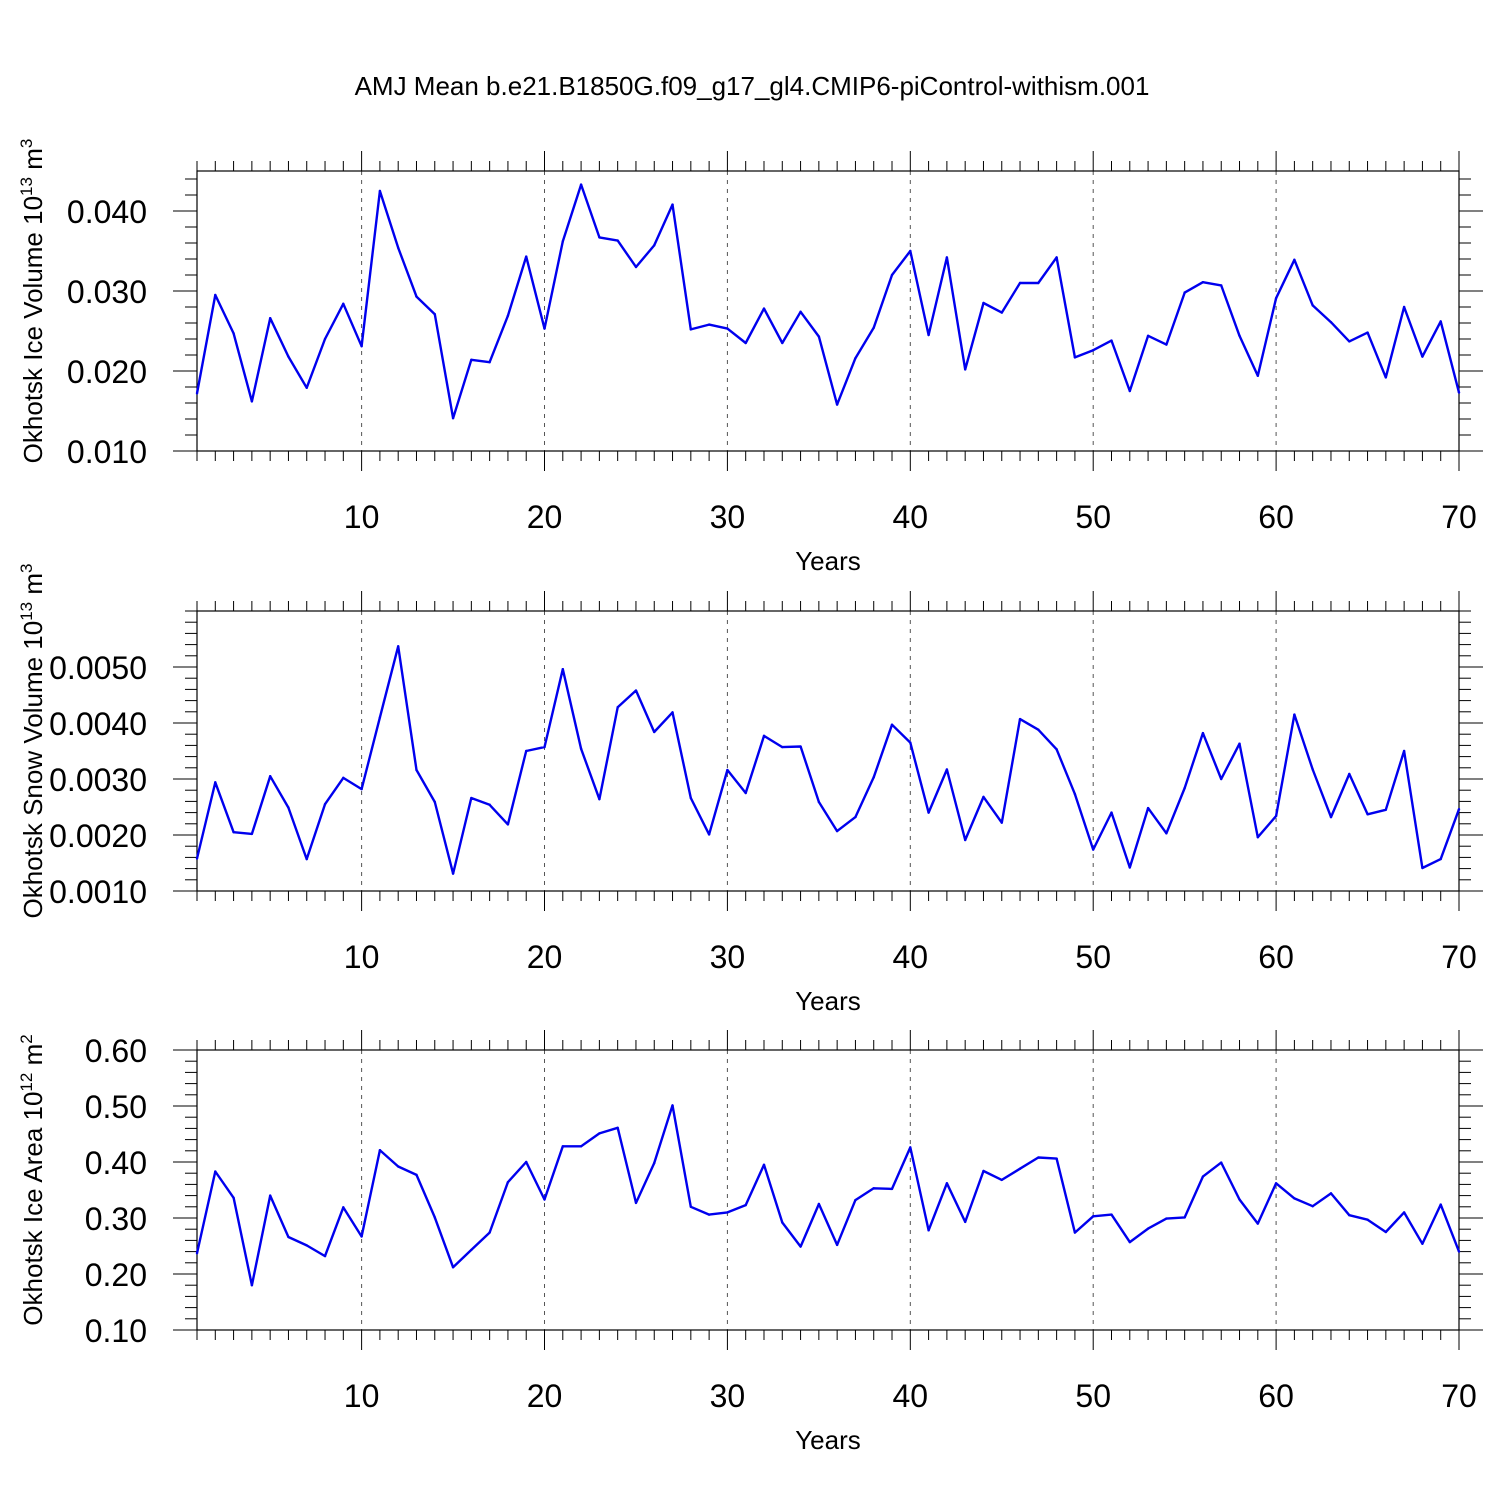 The image size is (1500, 1500). Describe the element at coordinates (116, 1275) in the screenshot. I see `y-tick-label-1: 0.20` at that location.